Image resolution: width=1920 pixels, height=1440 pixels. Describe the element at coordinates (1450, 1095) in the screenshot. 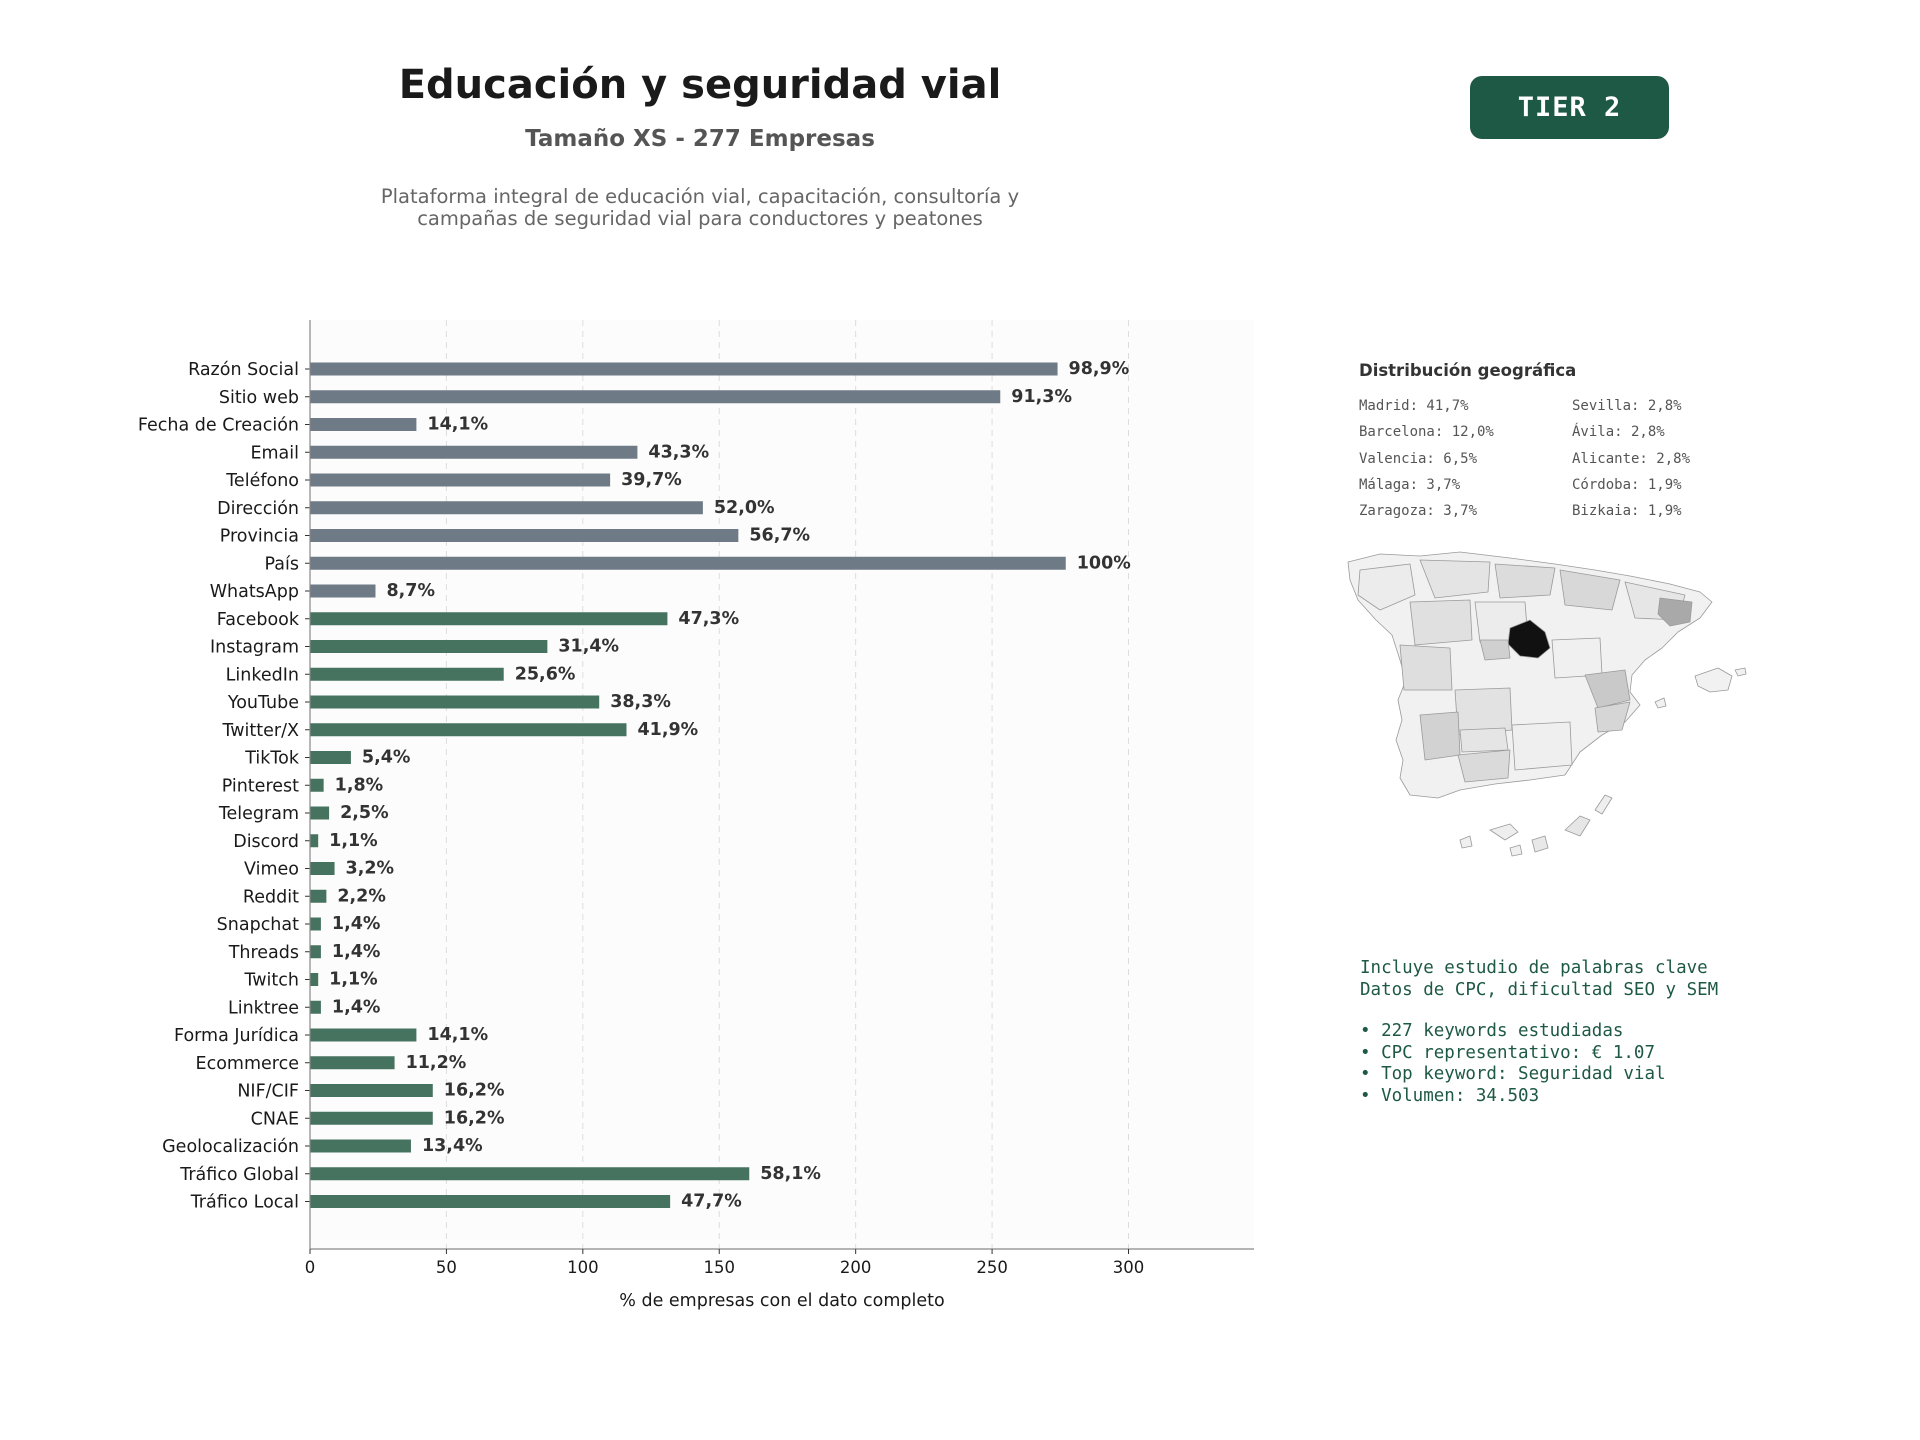

I see `info-bullet: • Volumen: 34.503` at that location.